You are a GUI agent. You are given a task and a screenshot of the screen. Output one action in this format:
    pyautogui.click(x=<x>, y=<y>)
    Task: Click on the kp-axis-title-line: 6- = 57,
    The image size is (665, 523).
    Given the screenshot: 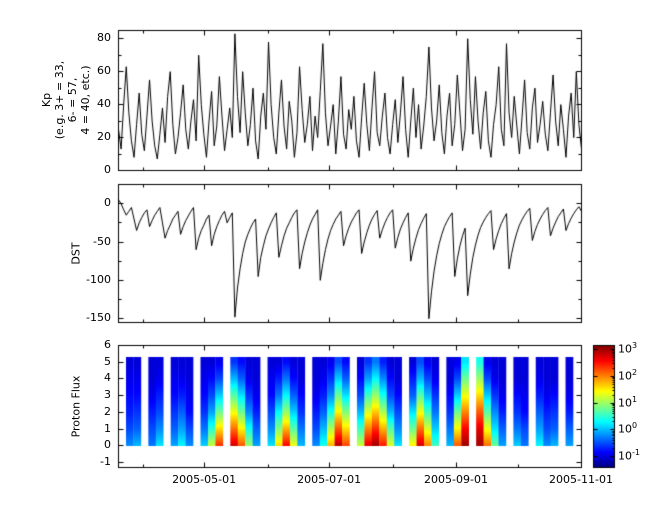 What is the action you would take?
    pyautogui.click(x=72, y=100)
    